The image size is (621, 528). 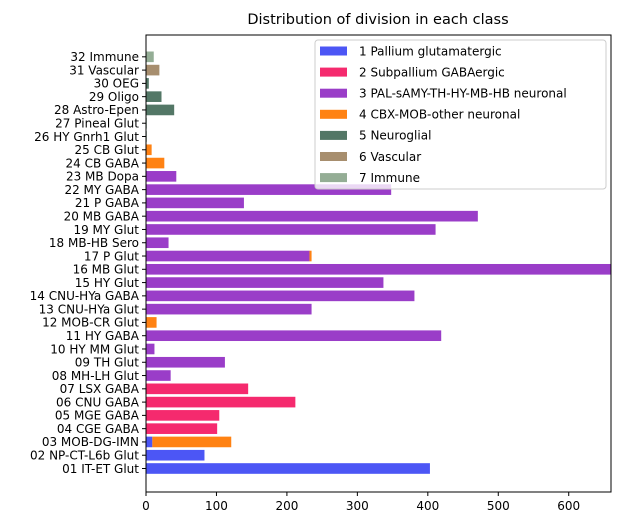 I want to click on bar-18-mb-hb-sero-s3, so click(x=157, y=243).